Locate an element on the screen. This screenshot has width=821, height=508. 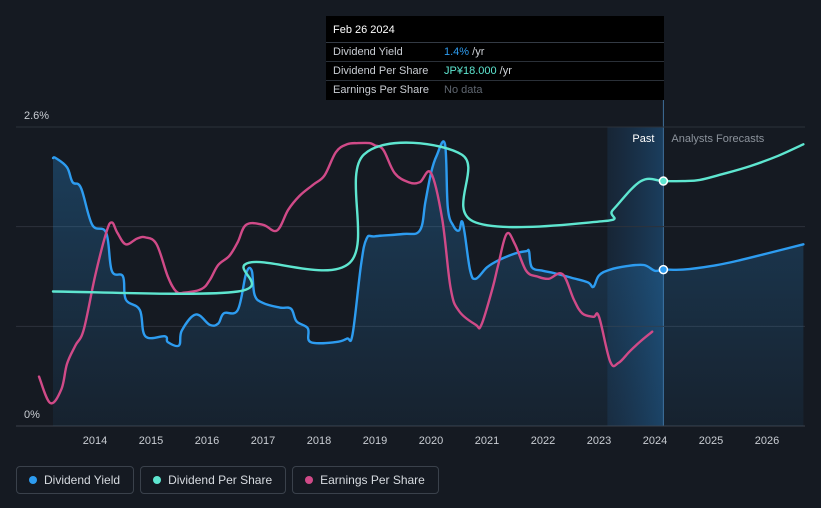
tooltip-value: JP¥18.000 is located at coordinates (470, 71).